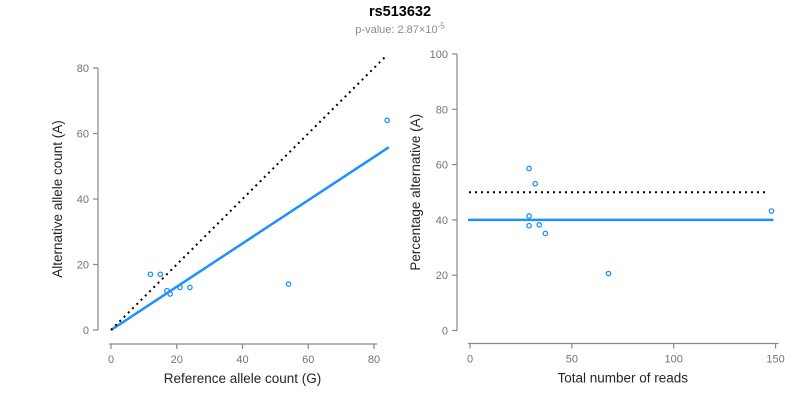 The image size is (800, 400). I want to click on x-axis-title: Reference allele count (G), so click(243, 378).